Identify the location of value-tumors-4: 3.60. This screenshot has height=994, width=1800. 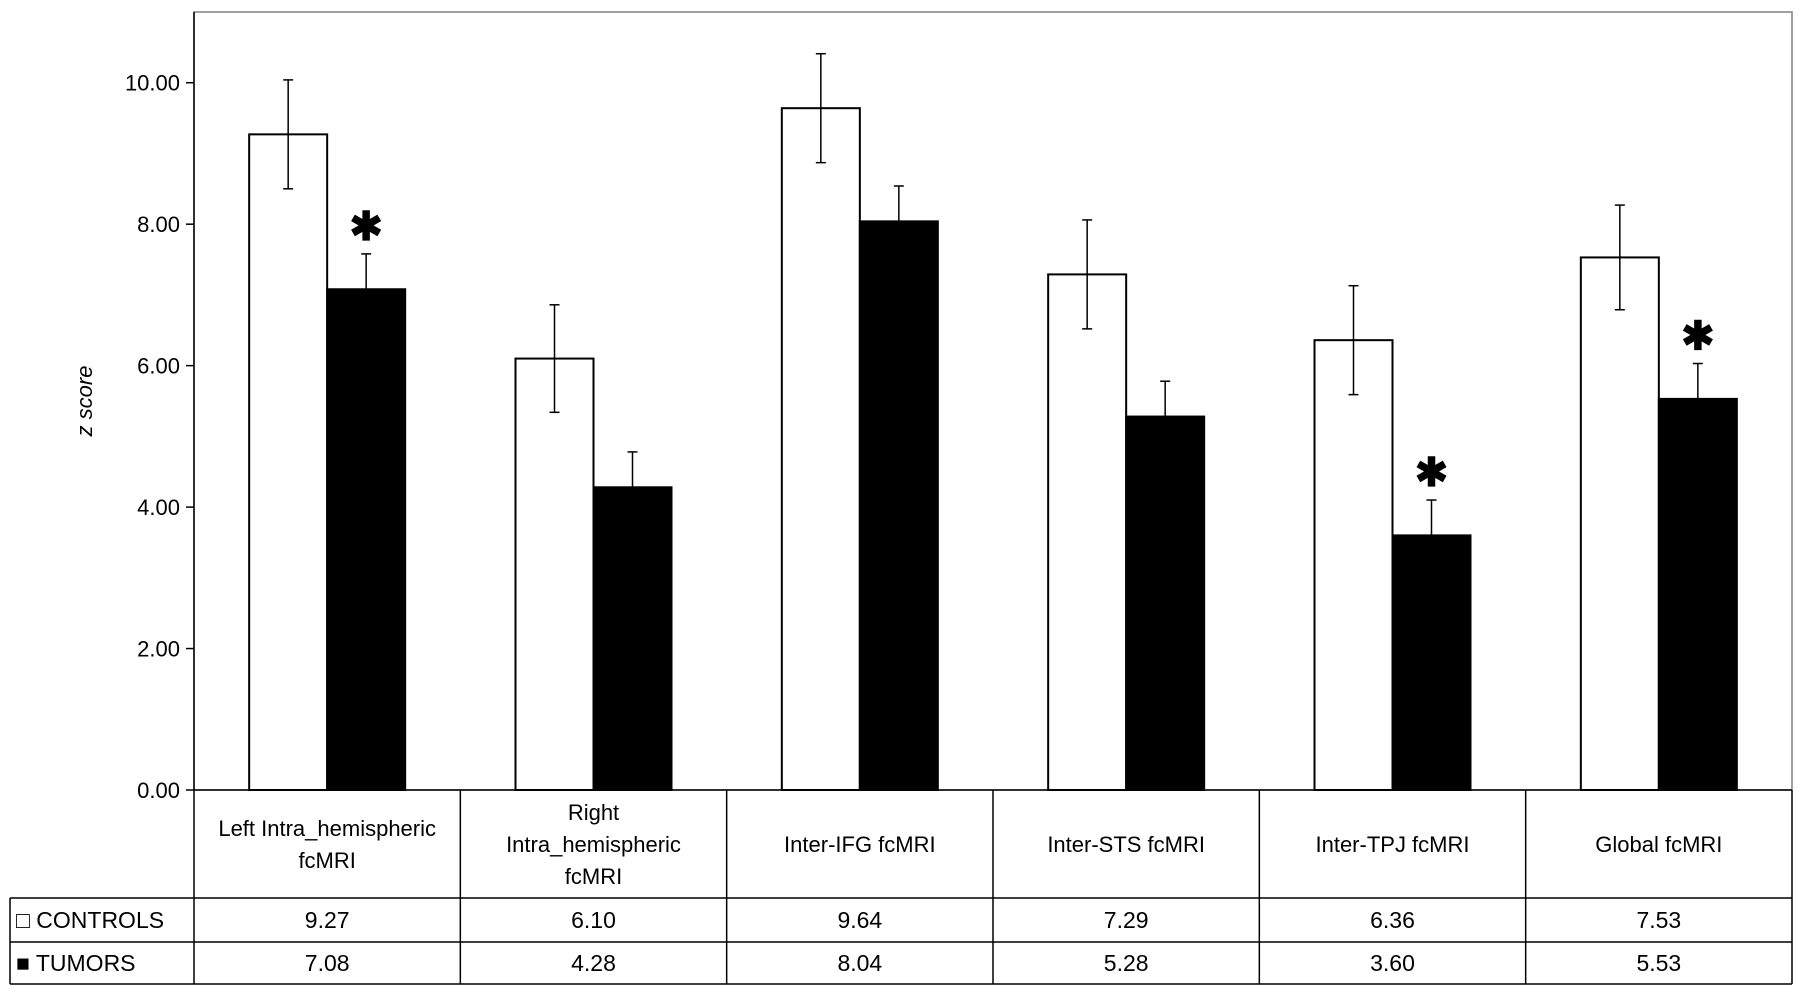
(1392, 963).